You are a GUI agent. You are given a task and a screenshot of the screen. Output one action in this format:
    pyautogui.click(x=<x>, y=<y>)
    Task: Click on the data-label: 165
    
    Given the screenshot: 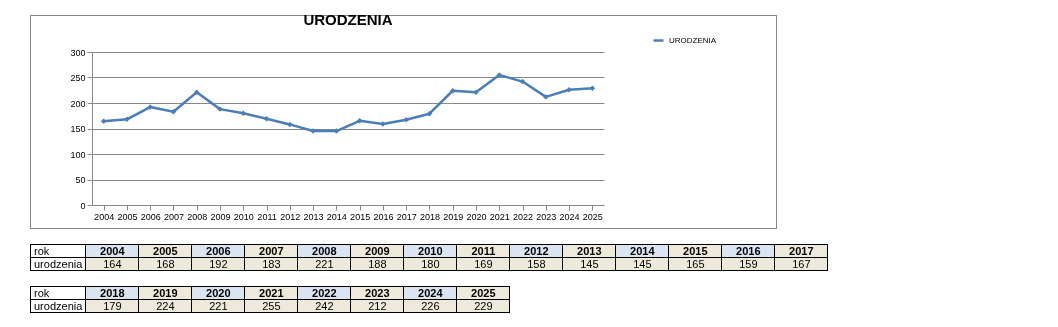 What is the action you would take?
    pyautogui.click(x=695, y=264)
    